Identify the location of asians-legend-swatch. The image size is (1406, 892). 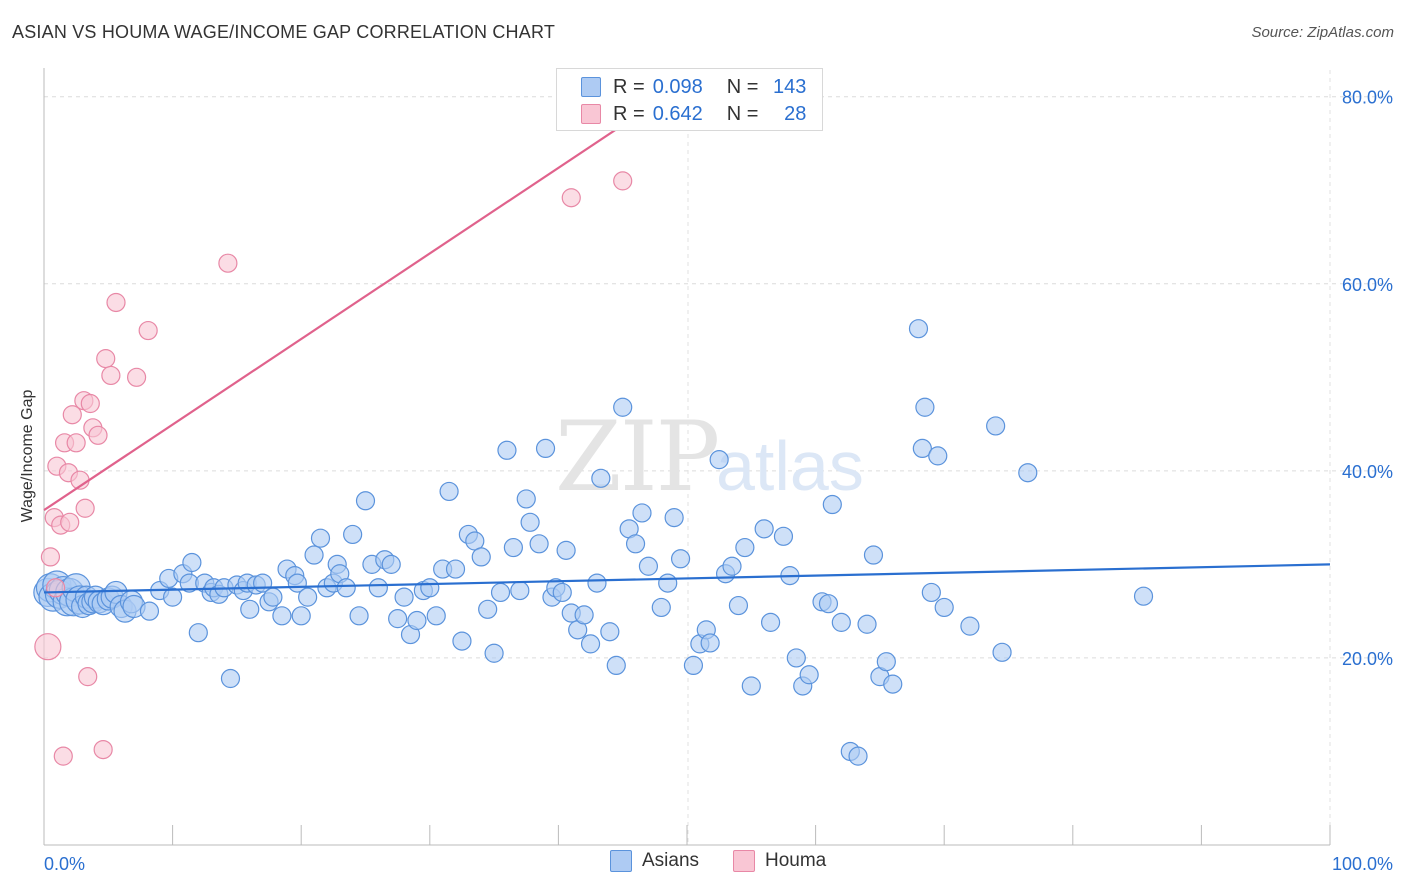
(621, 861).